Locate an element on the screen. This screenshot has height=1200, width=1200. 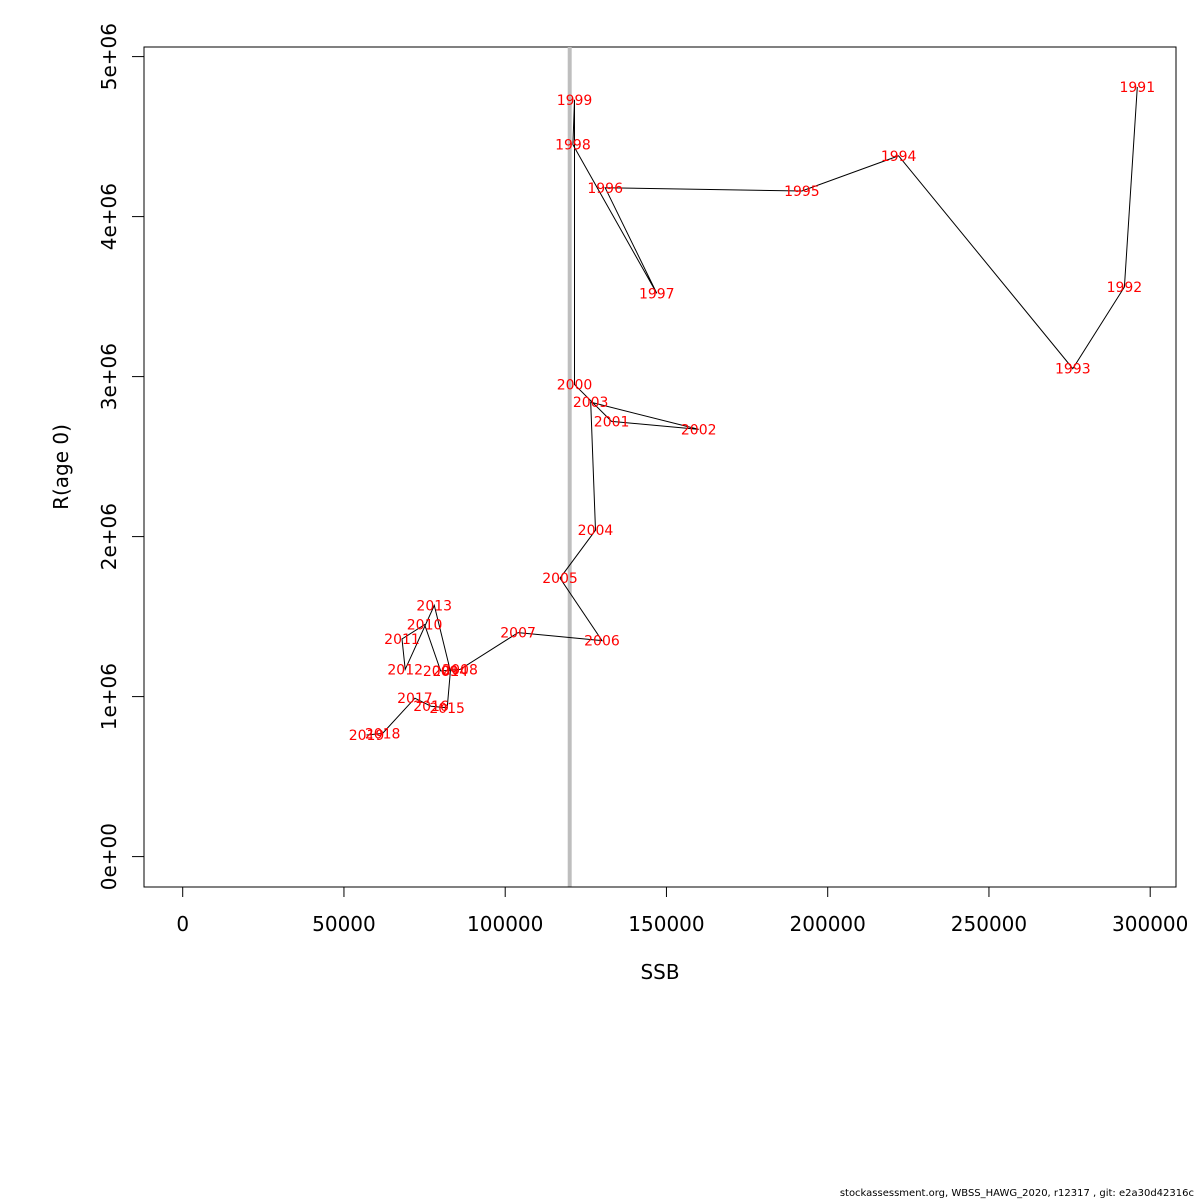
point-label: 2006 is located at coordinates (602, 642).